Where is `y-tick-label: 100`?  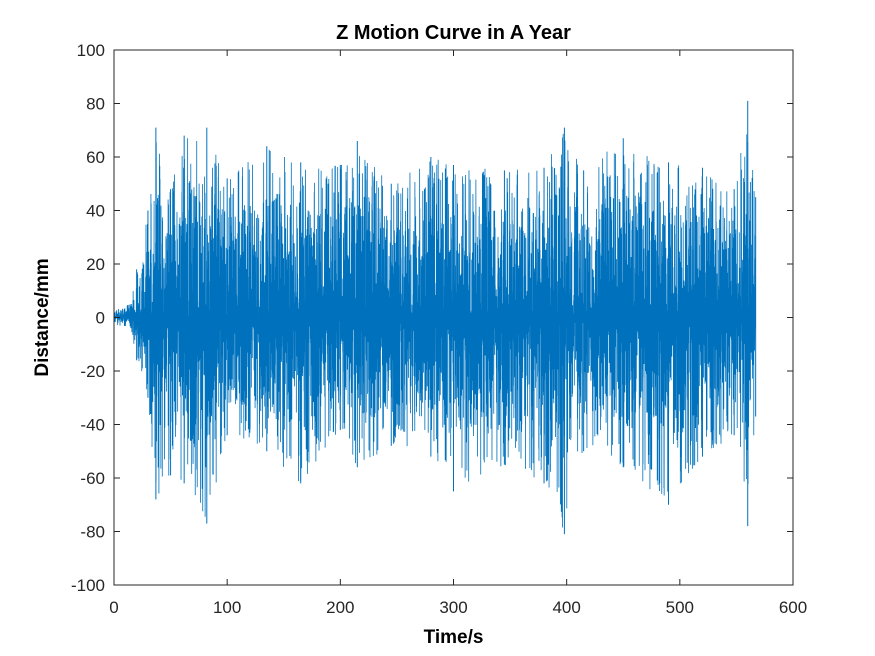 y-tick-label: 100 is located at coordinates (91, 50).